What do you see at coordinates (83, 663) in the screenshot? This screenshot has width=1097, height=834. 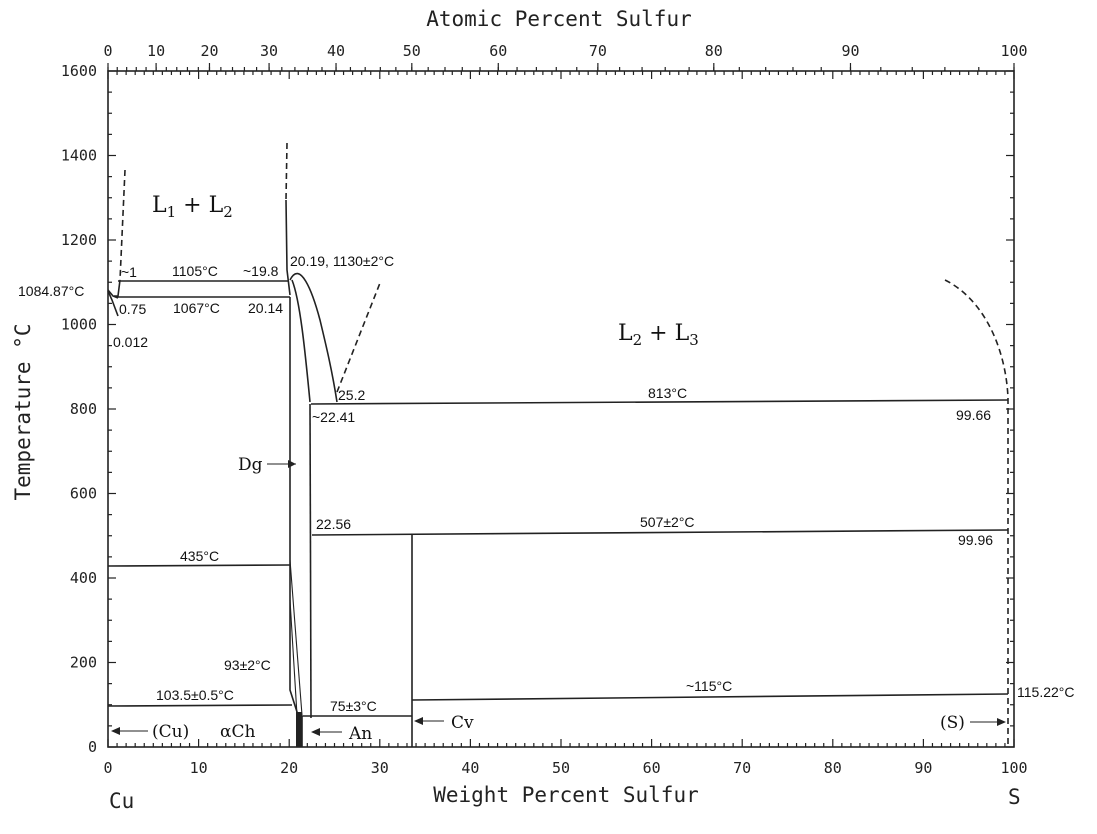 I see `y-tick-label: 200` at bounding box center [83, 663].